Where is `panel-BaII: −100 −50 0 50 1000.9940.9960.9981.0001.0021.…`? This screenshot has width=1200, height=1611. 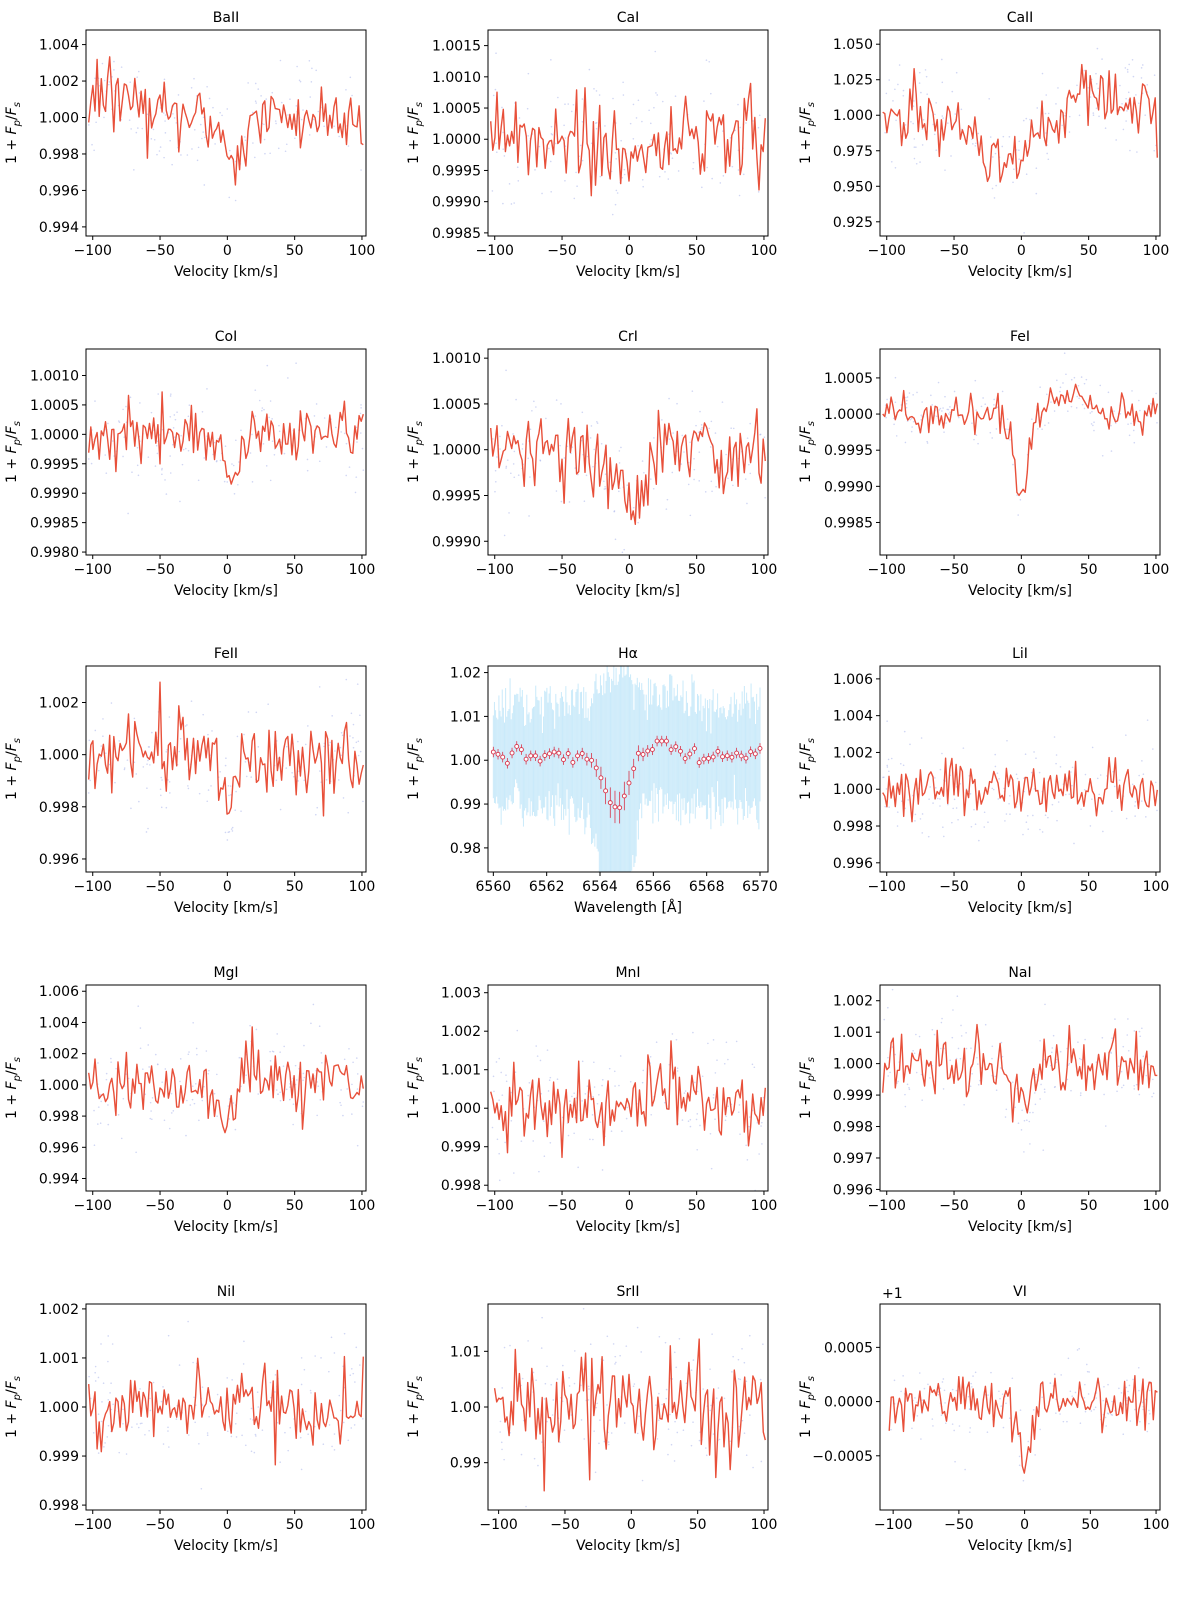 panel-BaII: −100 −50 0 50 1000.9940.9960.9981.0001.0021.… is located at coordinates (189, 145).